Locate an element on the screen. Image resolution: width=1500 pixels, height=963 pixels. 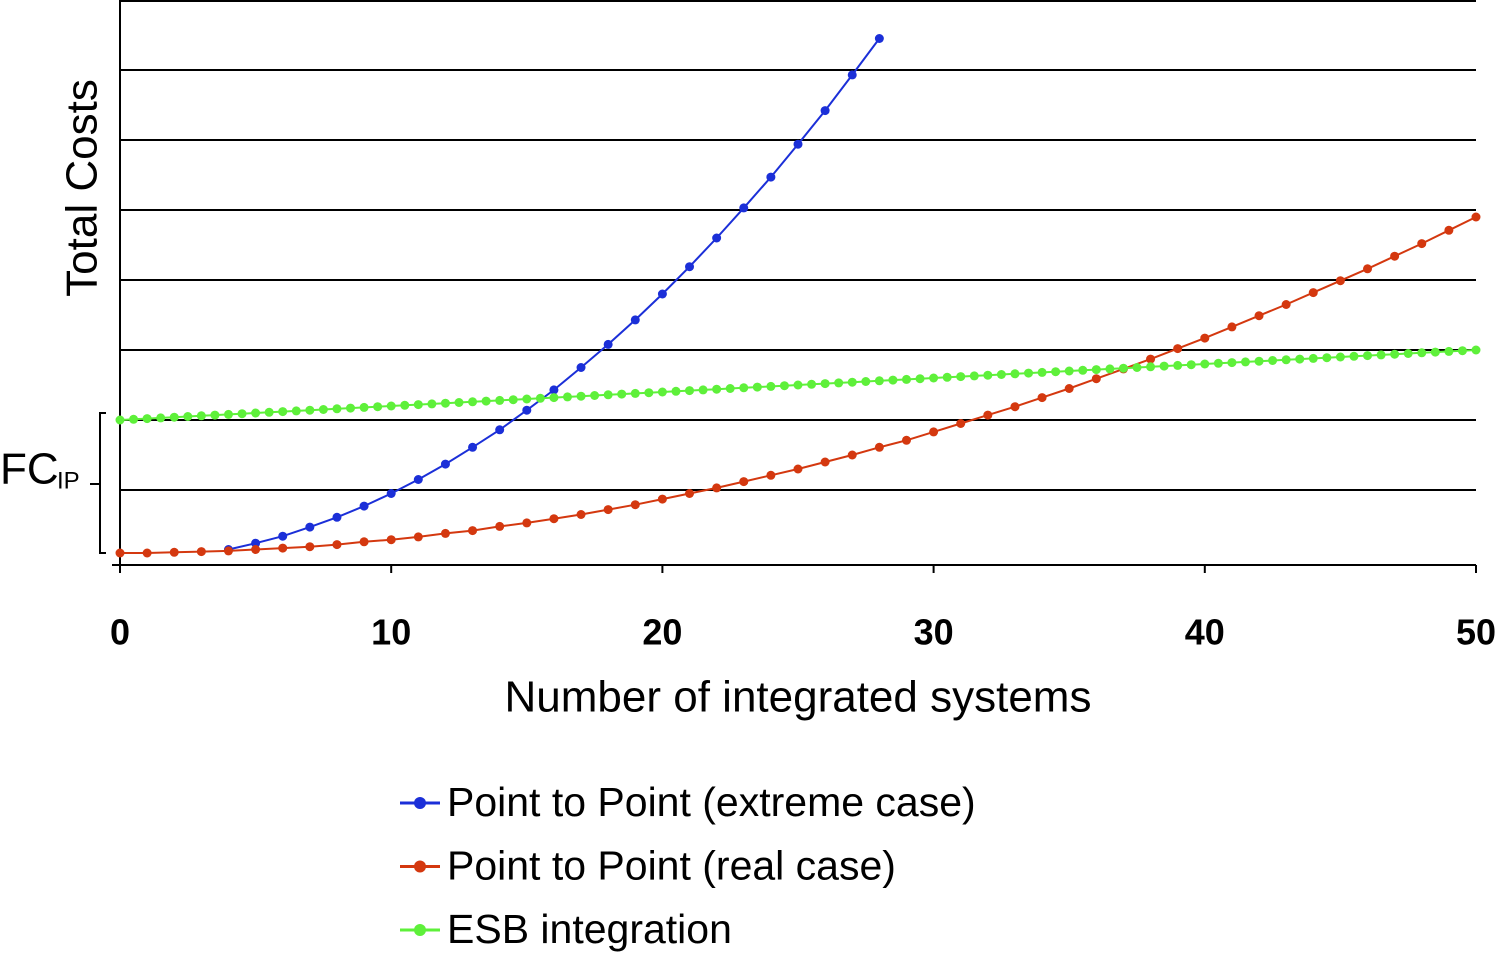
x-tick-label: 50 is located at coordinates (1476, 632).